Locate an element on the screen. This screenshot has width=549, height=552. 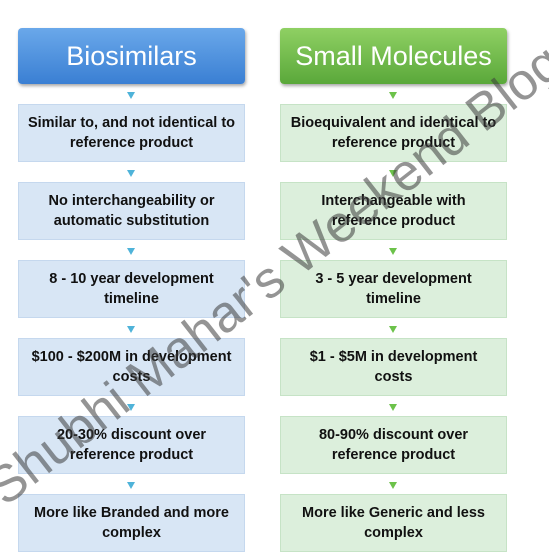
column-header: Biosimilars is located at coordinates (131, 56).